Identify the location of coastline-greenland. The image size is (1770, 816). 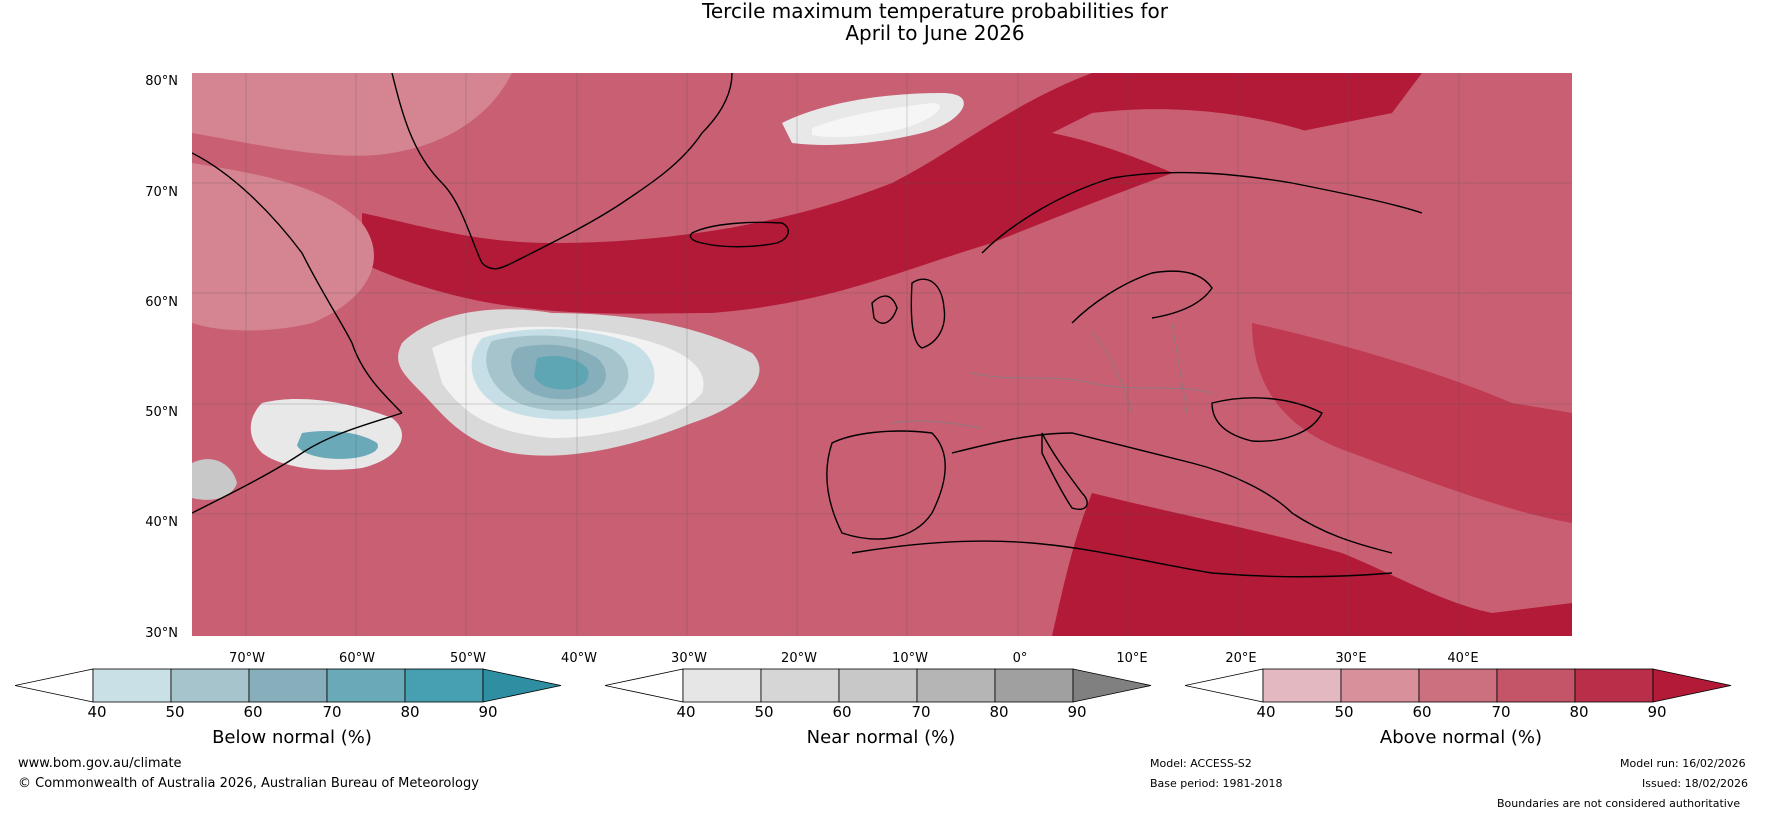
(562, 171).